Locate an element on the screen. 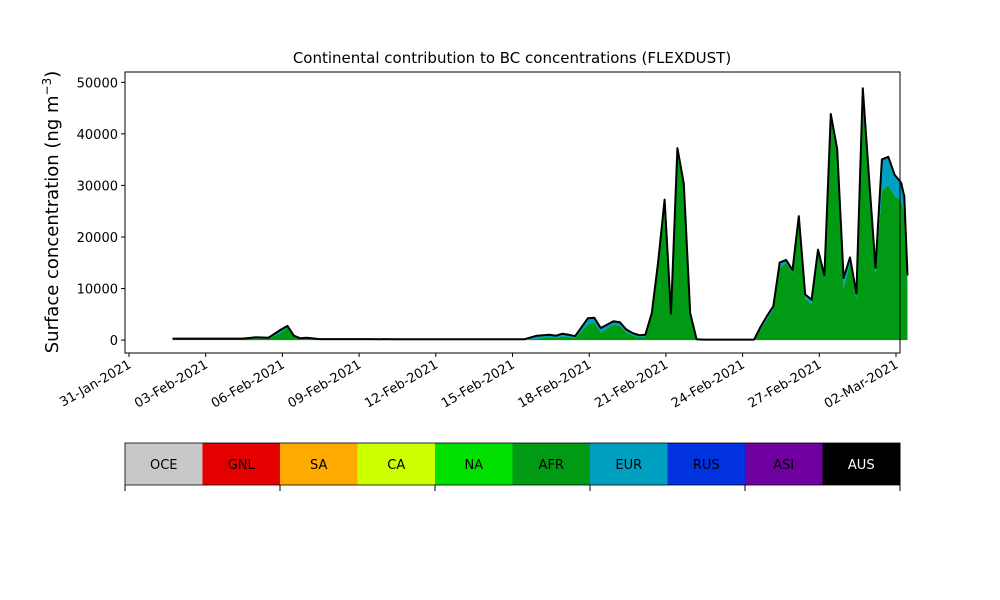  x-tick-label: 24-Feb-2021 is located at coordinates (708, 384).